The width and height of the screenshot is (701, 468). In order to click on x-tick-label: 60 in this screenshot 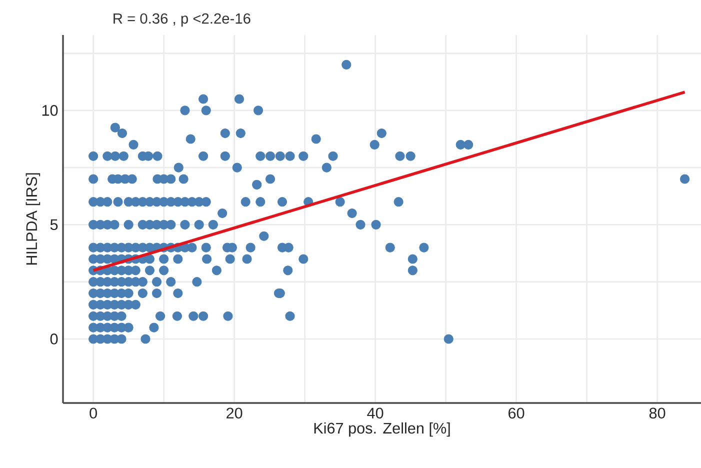, I will do `click(516, 413)`.